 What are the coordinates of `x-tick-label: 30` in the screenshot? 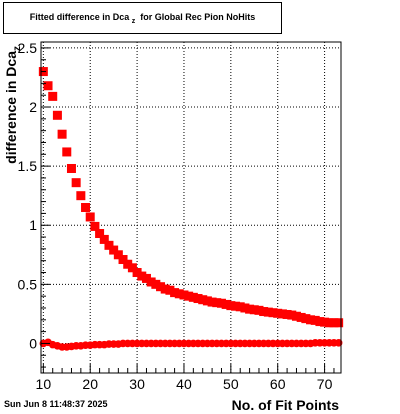 It's located at (137, 384).